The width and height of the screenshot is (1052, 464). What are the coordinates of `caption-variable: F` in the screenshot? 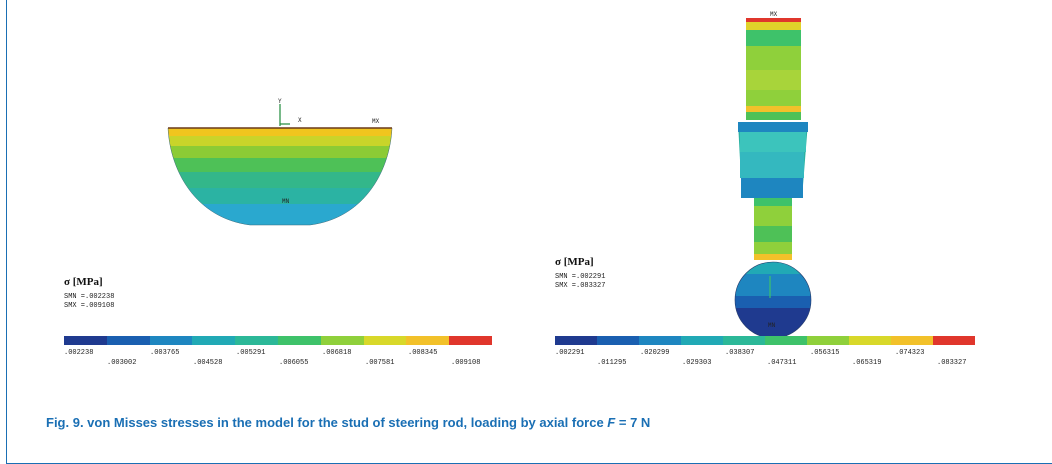 It's located at (611, 422).